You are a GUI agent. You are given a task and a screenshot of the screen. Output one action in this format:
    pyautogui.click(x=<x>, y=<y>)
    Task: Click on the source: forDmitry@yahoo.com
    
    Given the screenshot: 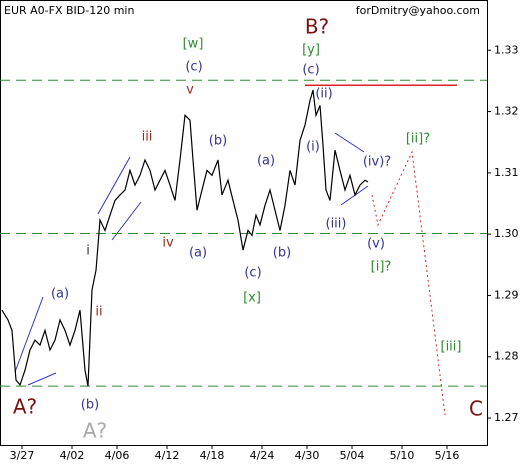 What is the action you would take?
    pyautogui.click(x=418, y=10)
    